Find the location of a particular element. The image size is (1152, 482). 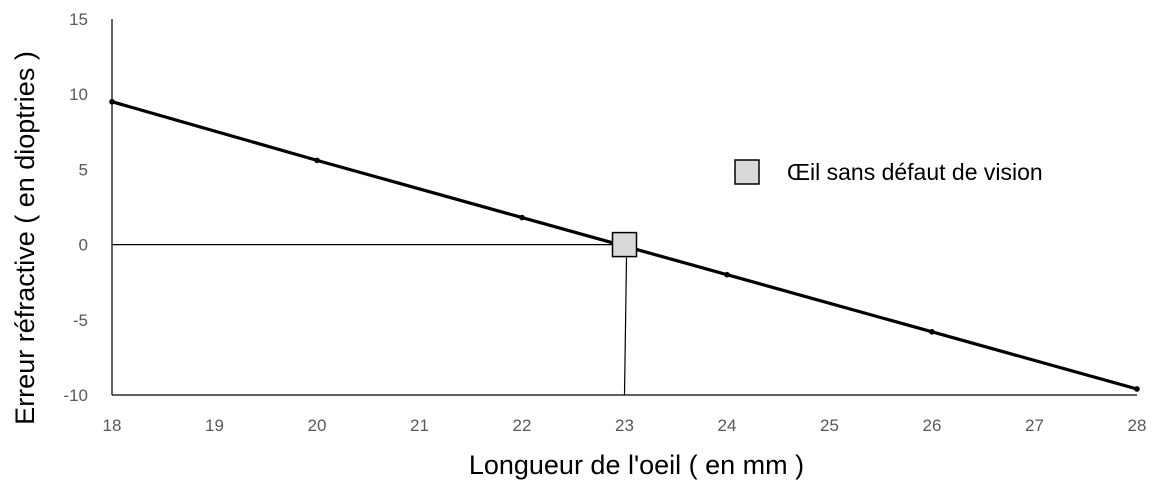

x-tick-label: 28 is located at coordinates (1137, 425).